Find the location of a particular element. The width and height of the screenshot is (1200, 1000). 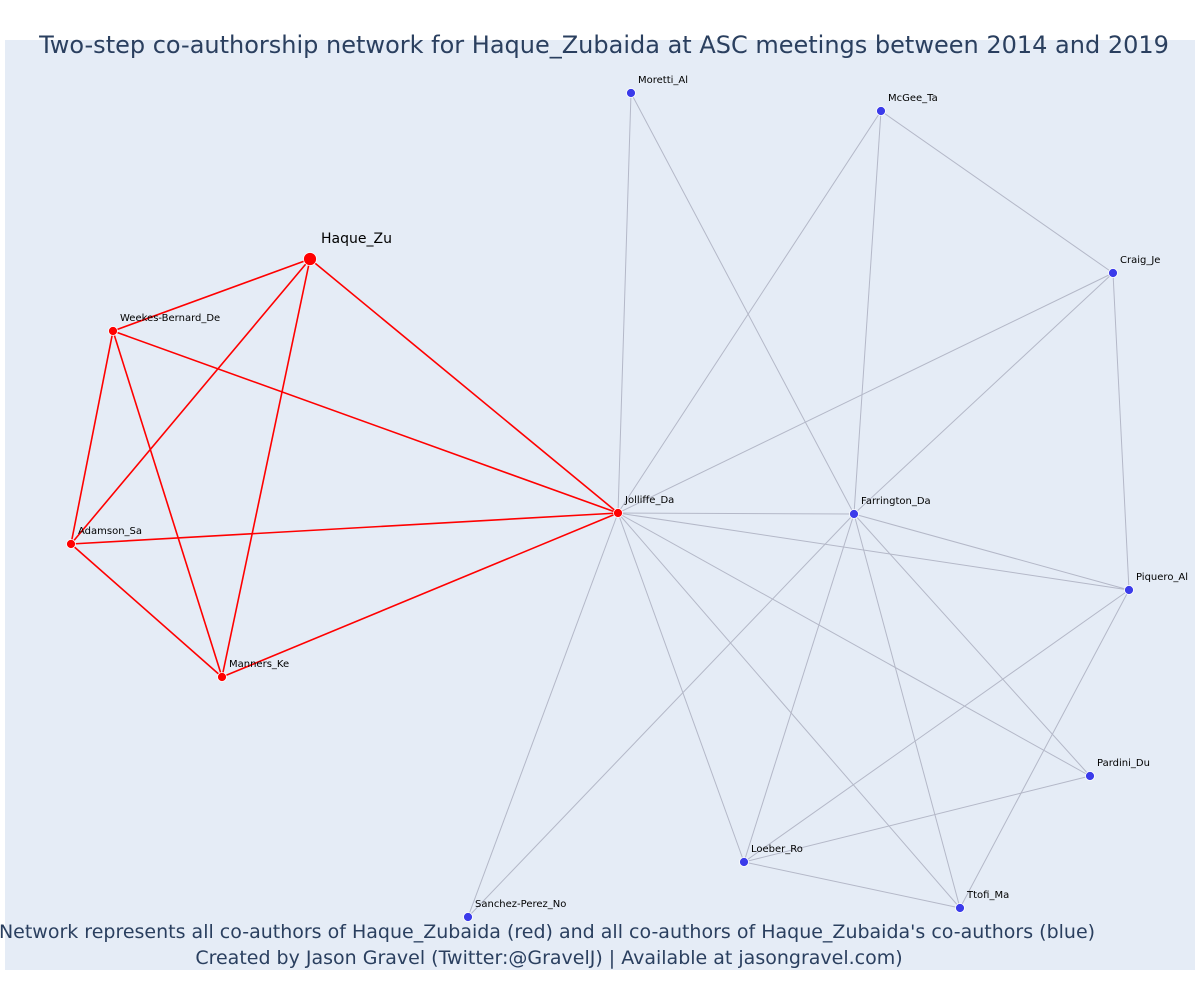

node-label-pardini-du: Pardini_Du is located at coordinates (1123, 763).